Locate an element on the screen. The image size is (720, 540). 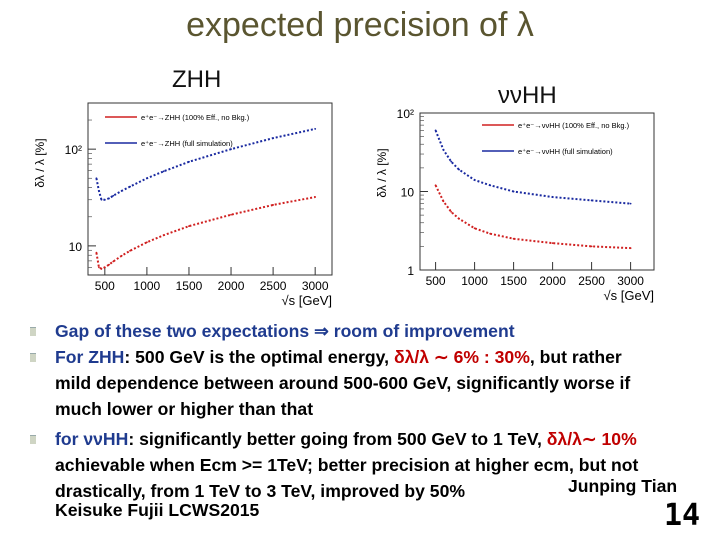
bullet-2-part-0: for ννHH is located at coordinates (92, 439).